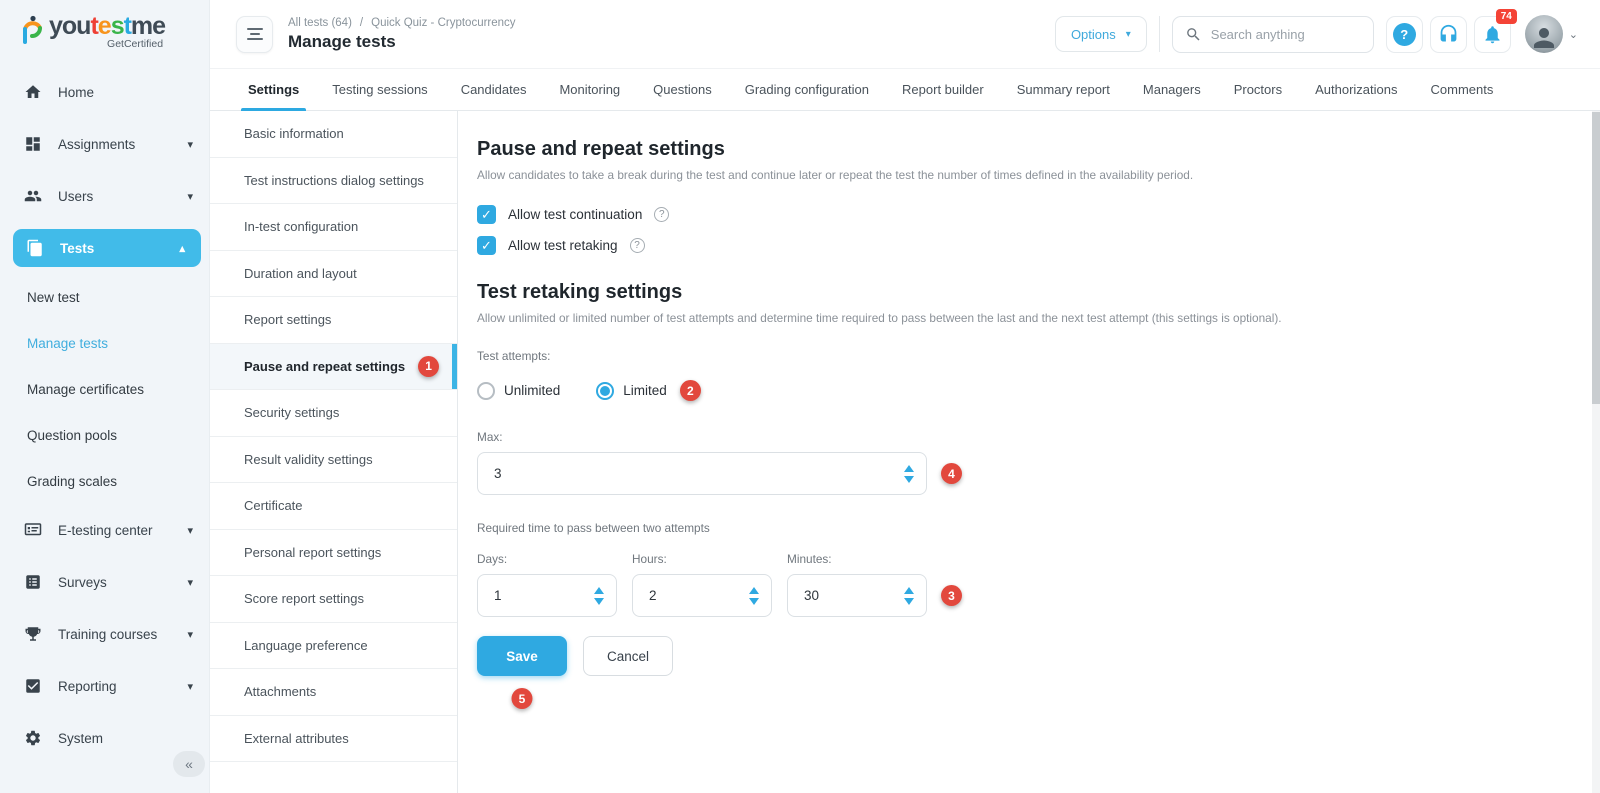  I want to click on tab-report-builder: Report builder, so click(943, 89).